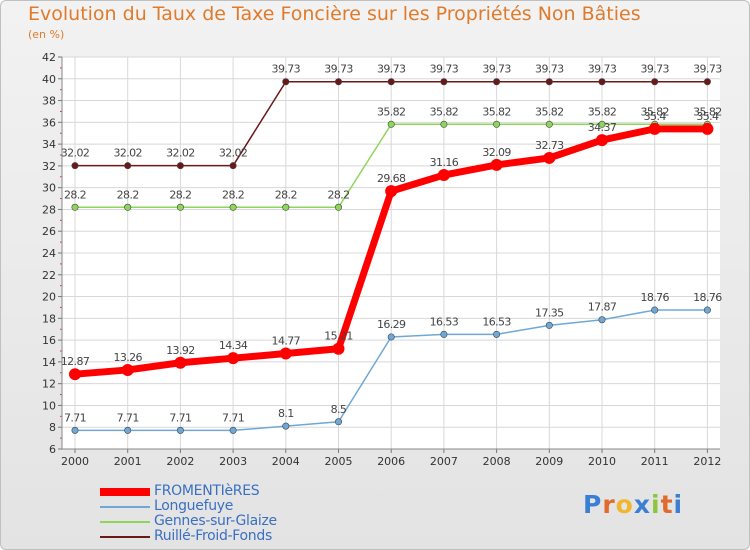 Image resolution: width=750 pixels, height=550 pixels. I want to click on x-tick-label: 2009, so click(549, 461).